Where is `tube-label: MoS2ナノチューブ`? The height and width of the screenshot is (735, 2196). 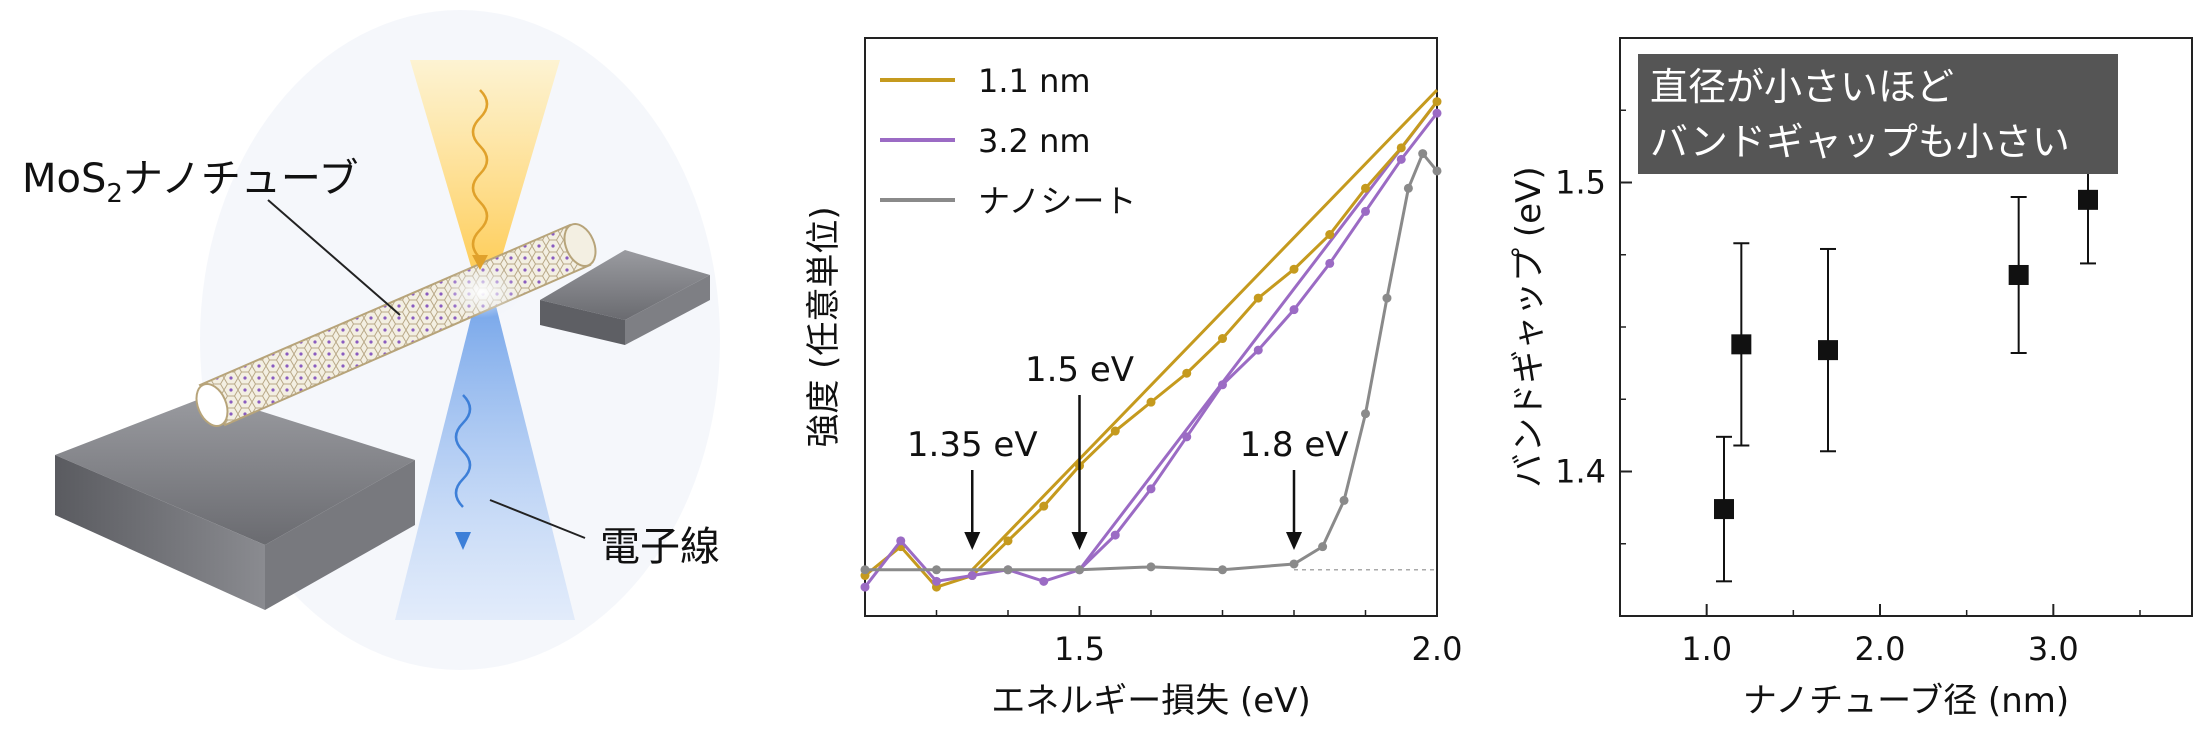
tube-label: MoS2ナノチューブ is located at coordinates (190, 182).